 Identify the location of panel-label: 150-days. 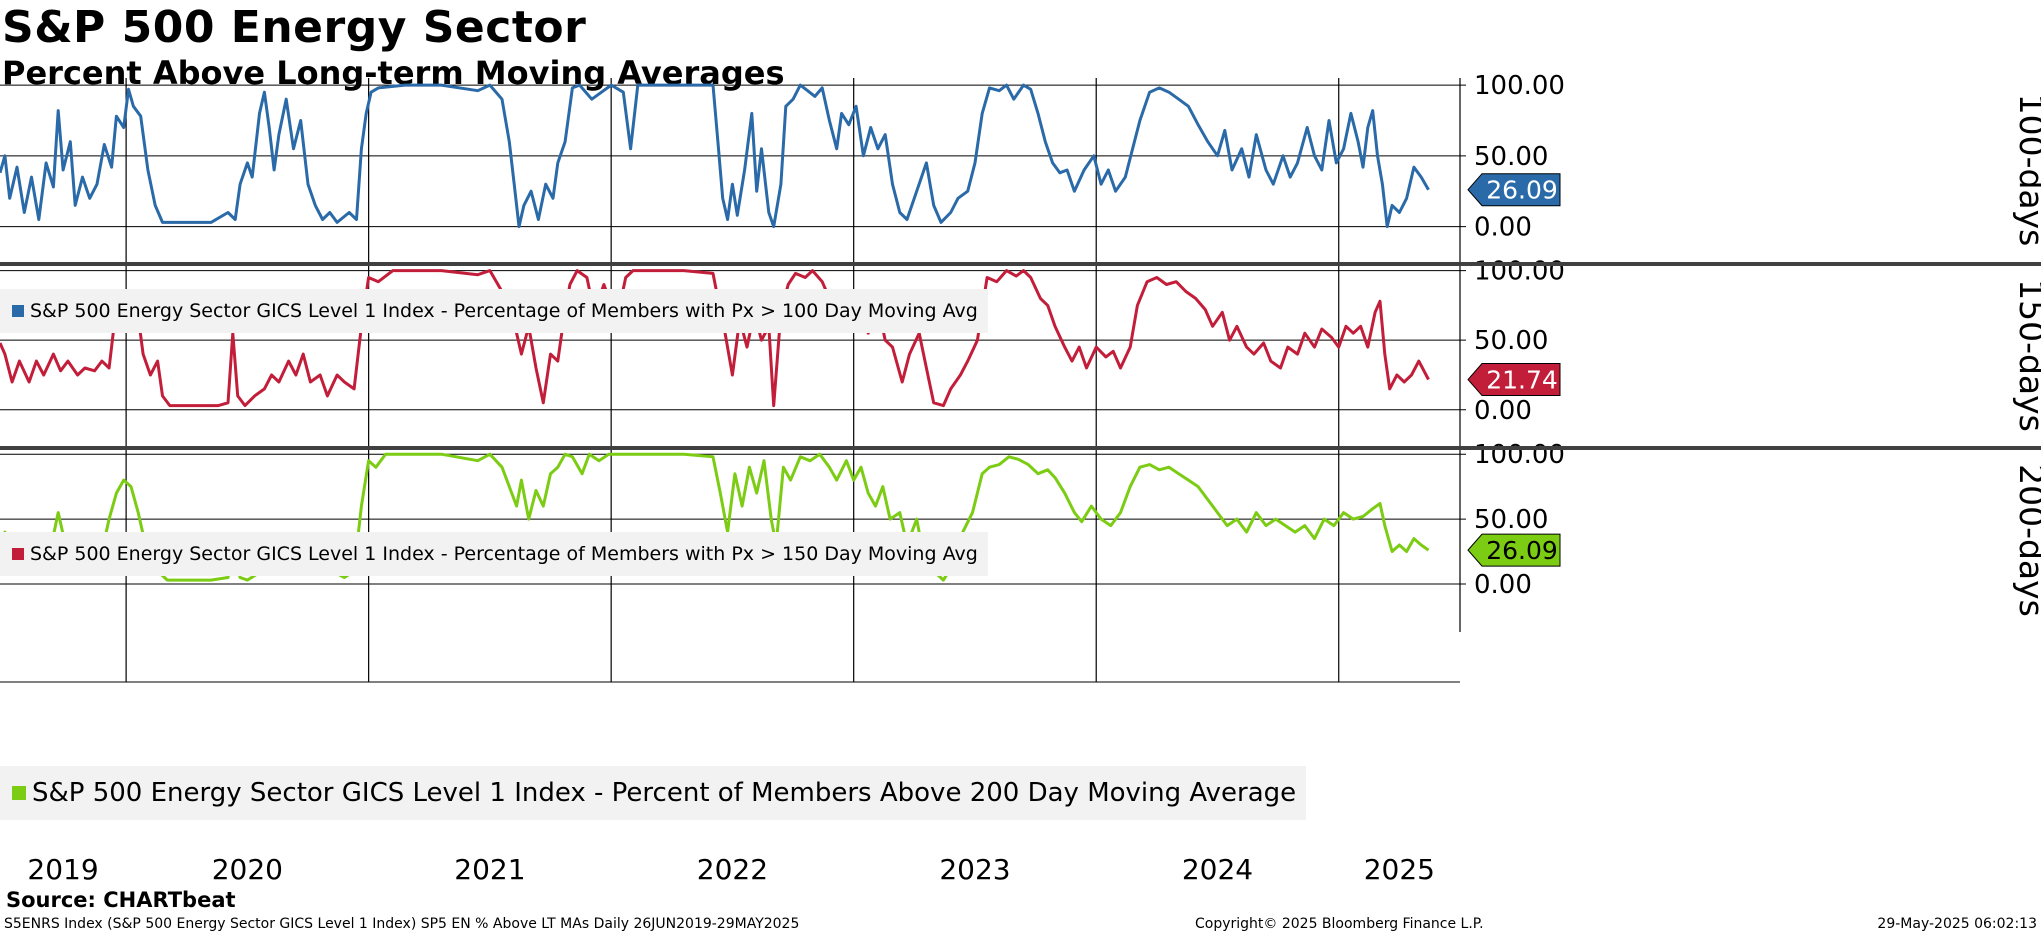
(2026, 355).